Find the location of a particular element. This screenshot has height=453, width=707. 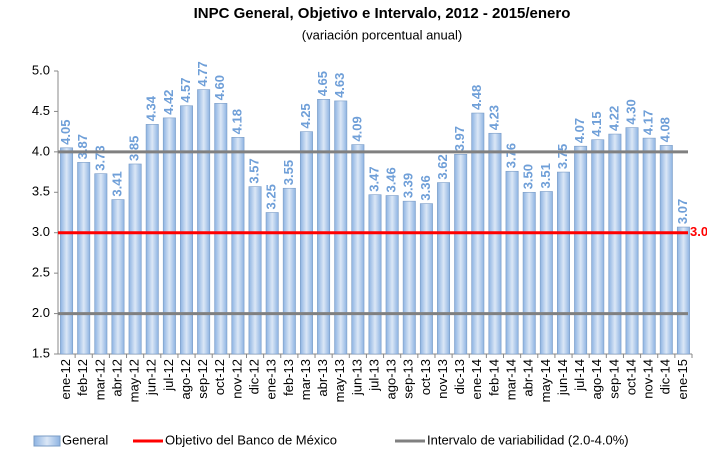

x-tick-label: abr-13 is located at coordinates (322, 378).